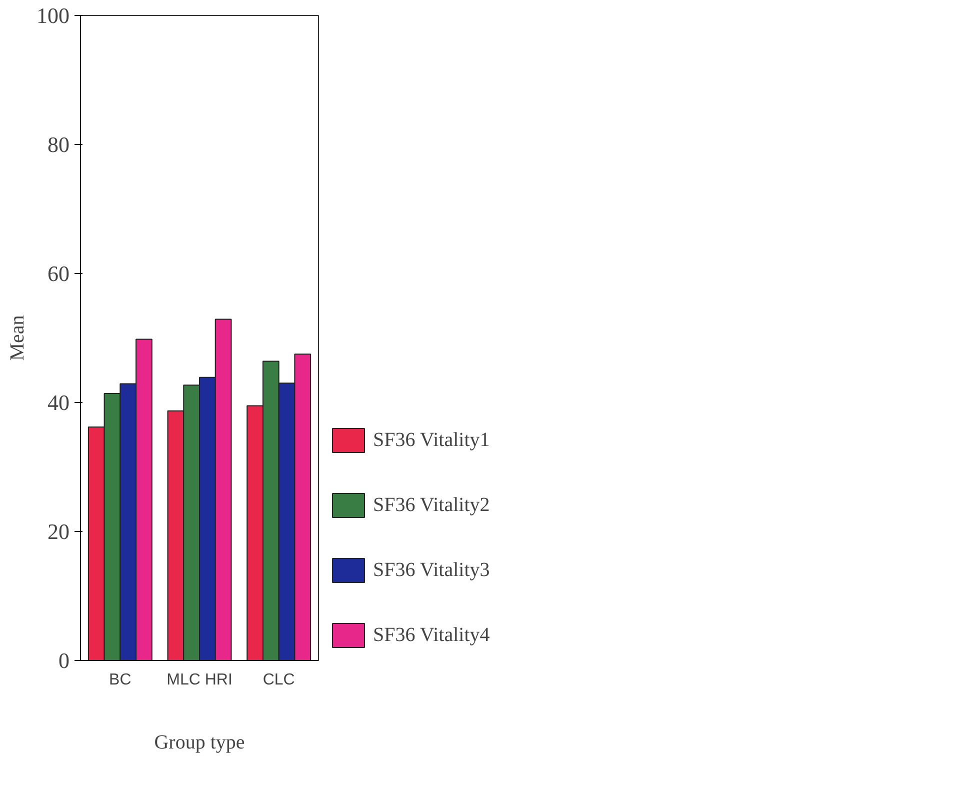 The width and height of the screenshot is (974, 791). What do you see at coordinates (278, 680) in the screenshot?
I see `x-tick-label: CLC` at bounding box center [278, 680].